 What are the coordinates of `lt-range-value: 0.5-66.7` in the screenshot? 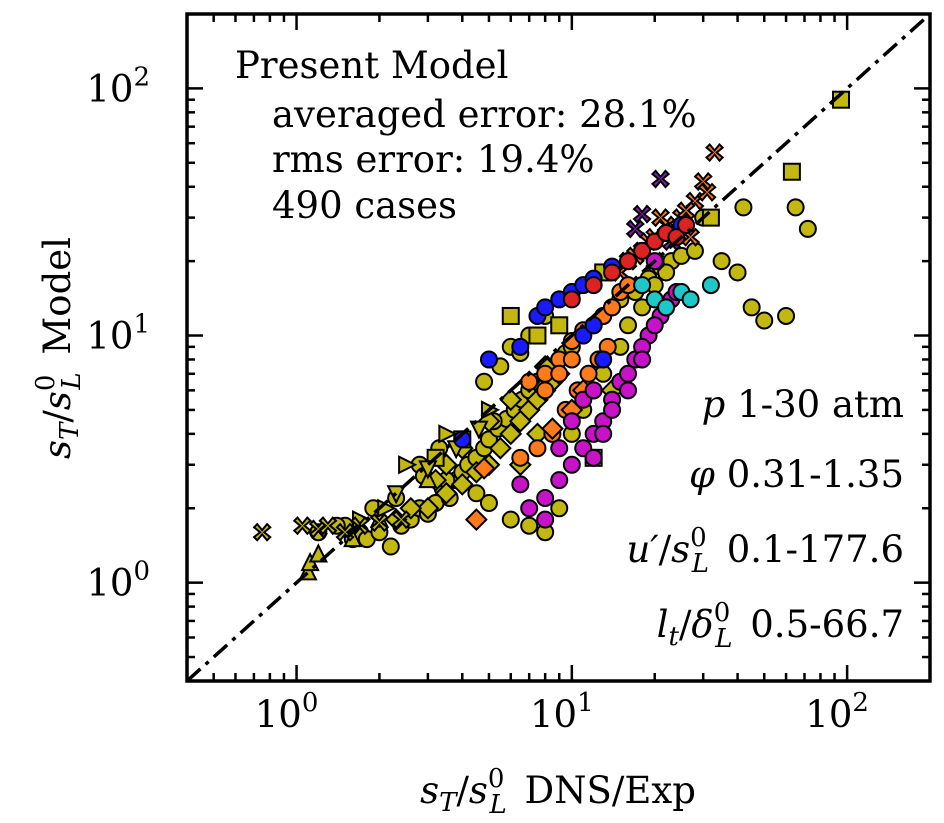 It's located at (827, 624).